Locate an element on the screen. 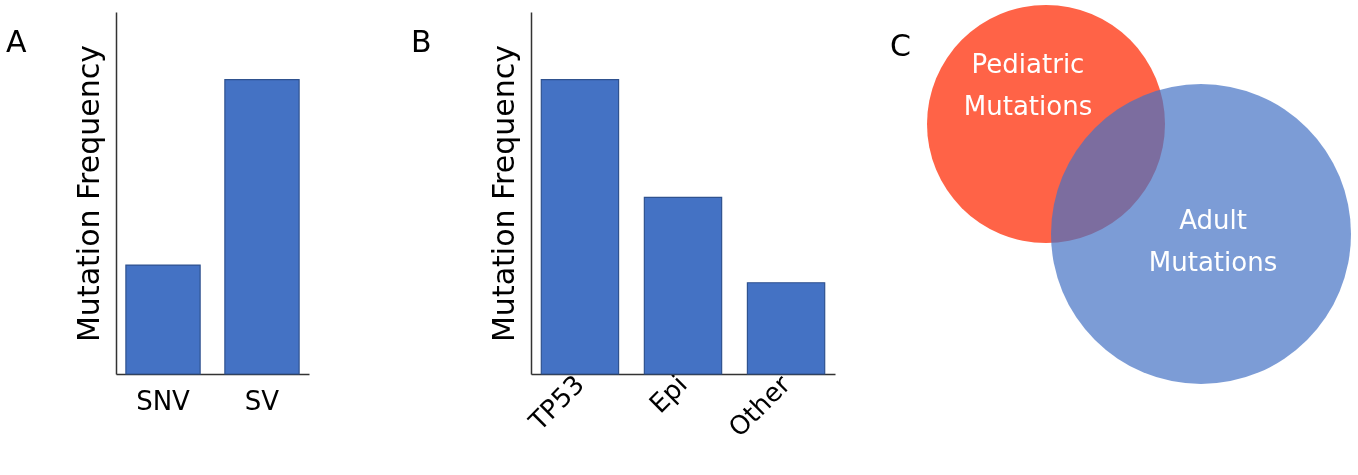 Image resolution: width=1358 pixels, height=475 pixels. x-tick-label: SNV is located at coordinates (163, 400).